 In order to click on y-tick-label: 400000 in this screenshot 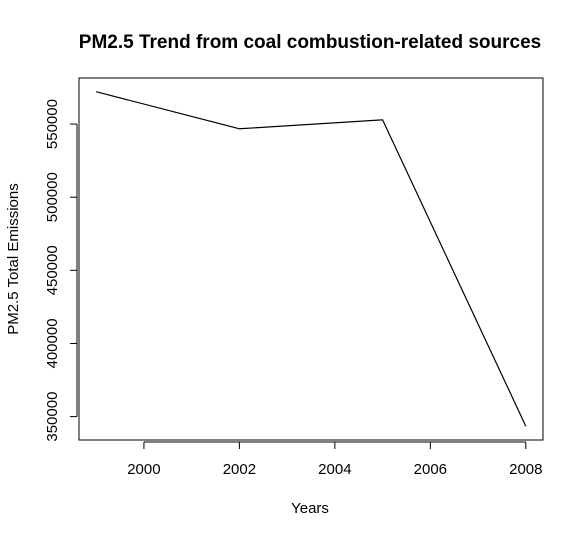, I will do `click(52, 343)`.